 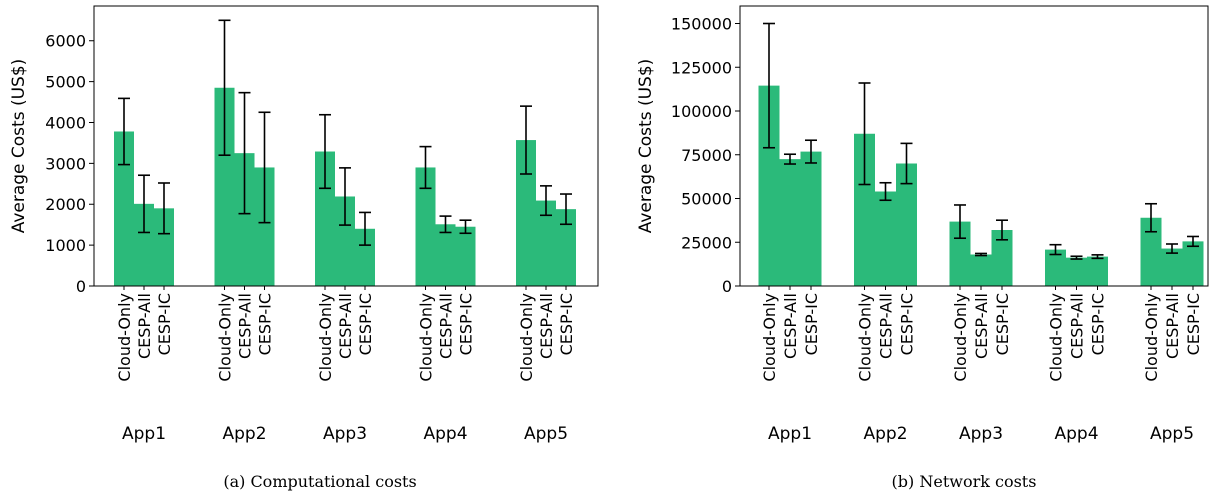 I want to click on y-tick-label: 125000, so click(x=701, y=67).